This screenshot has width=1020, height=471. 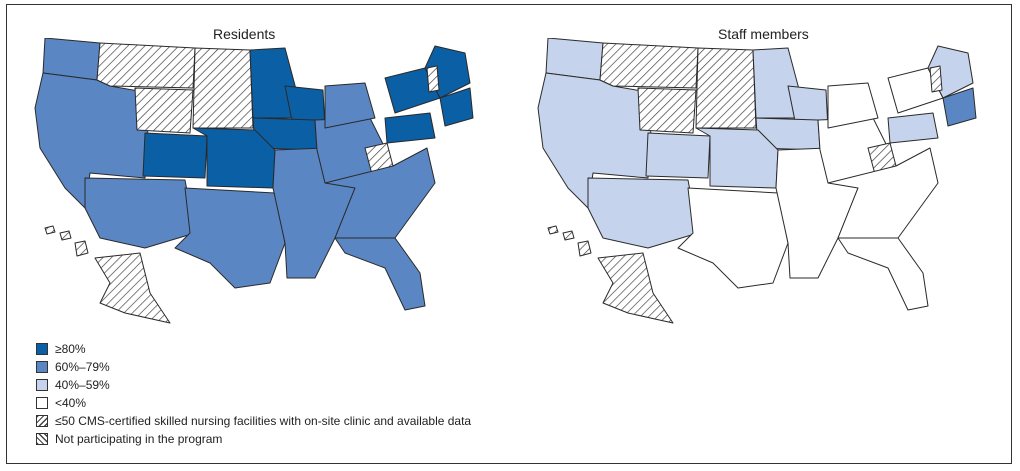 I want to click on legend-item: ≥80%, so click(x=253, y=349).